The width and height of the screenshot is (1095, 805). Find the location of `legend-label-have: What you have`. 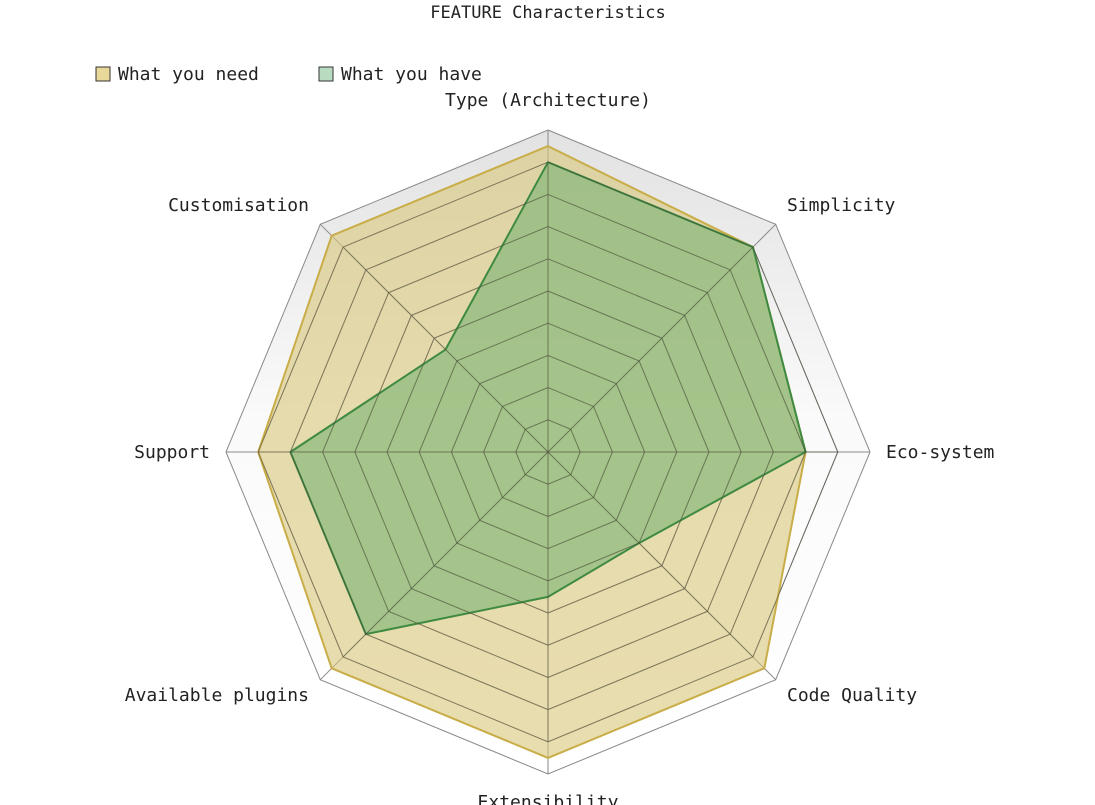

legend-label-have: What you have is located at coordinates (411, 74).